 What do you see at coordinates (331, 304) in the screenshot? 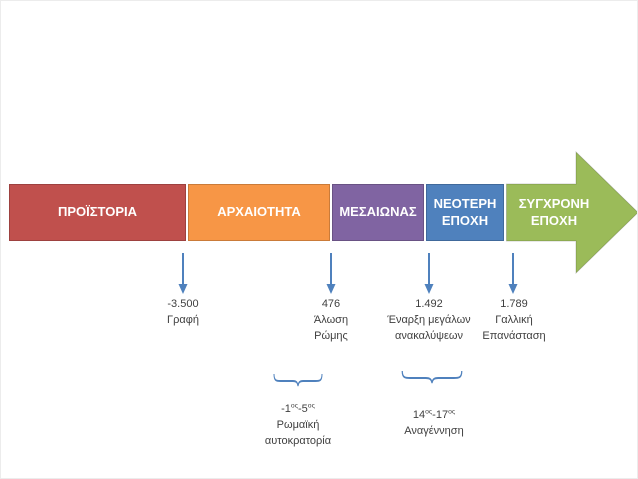
I see `event-year: 476` at bounding box center [331, 304].